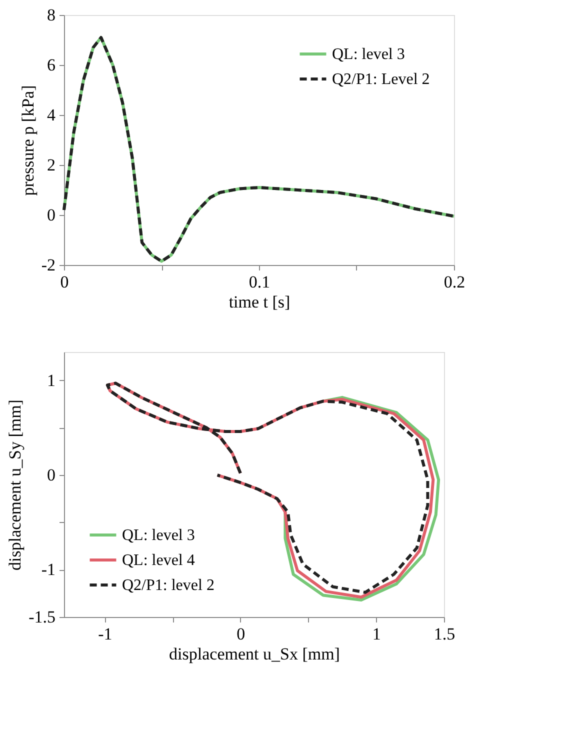 This screenshot has width=567, height=745. I want to click on x-tick-label: 1, so click(376, 634).